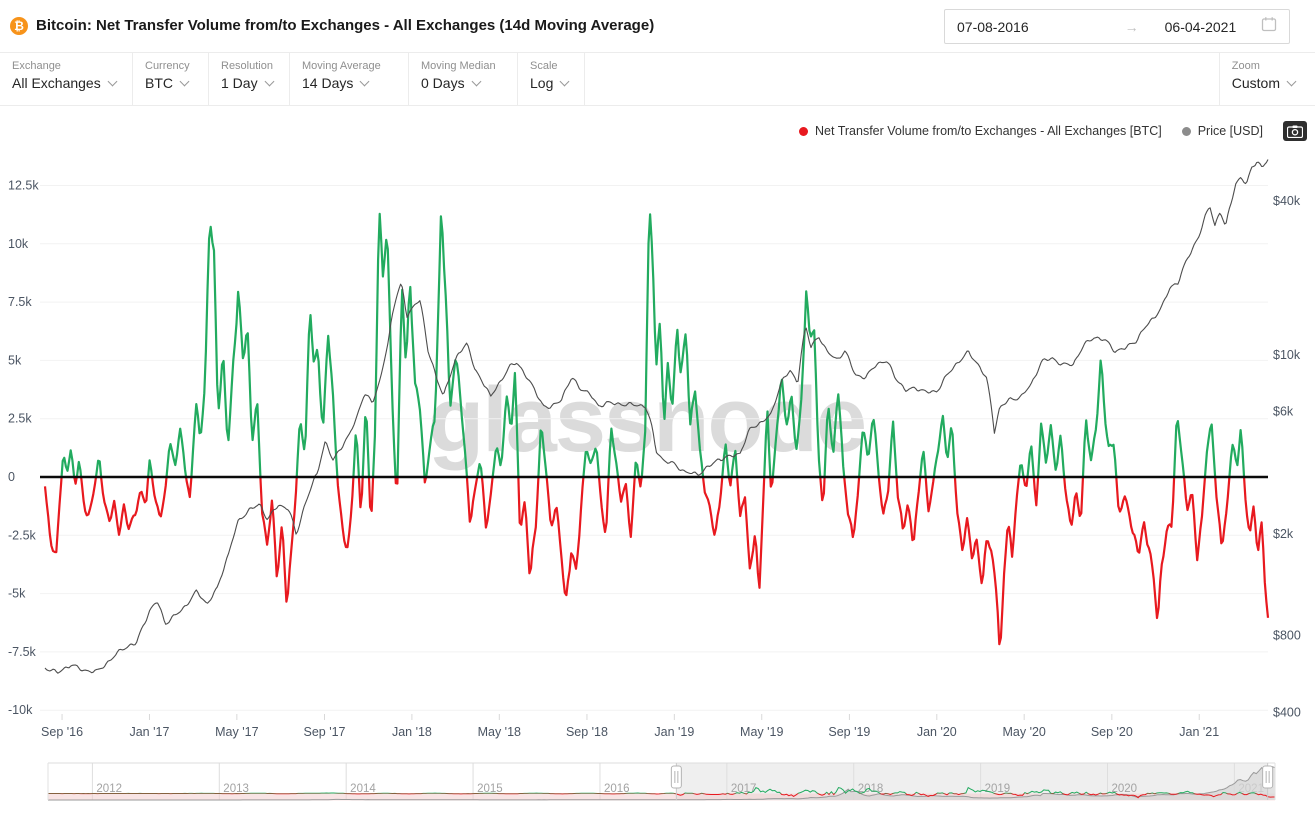  I want to click on navigator: 2012201320142015201620172018201920202021, so click(661, 781).